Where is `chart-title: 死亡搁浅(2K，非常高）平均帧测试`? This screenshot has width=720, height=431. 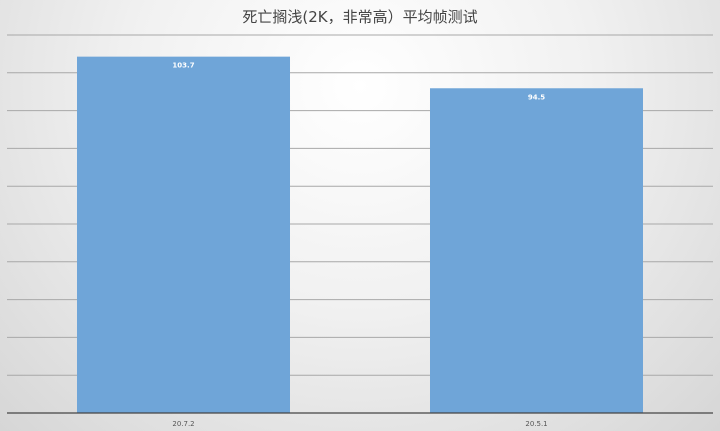
chart-title: 死亡搁浅(2K，非常高）平均帧测试 is located at coordinates (360, 17).